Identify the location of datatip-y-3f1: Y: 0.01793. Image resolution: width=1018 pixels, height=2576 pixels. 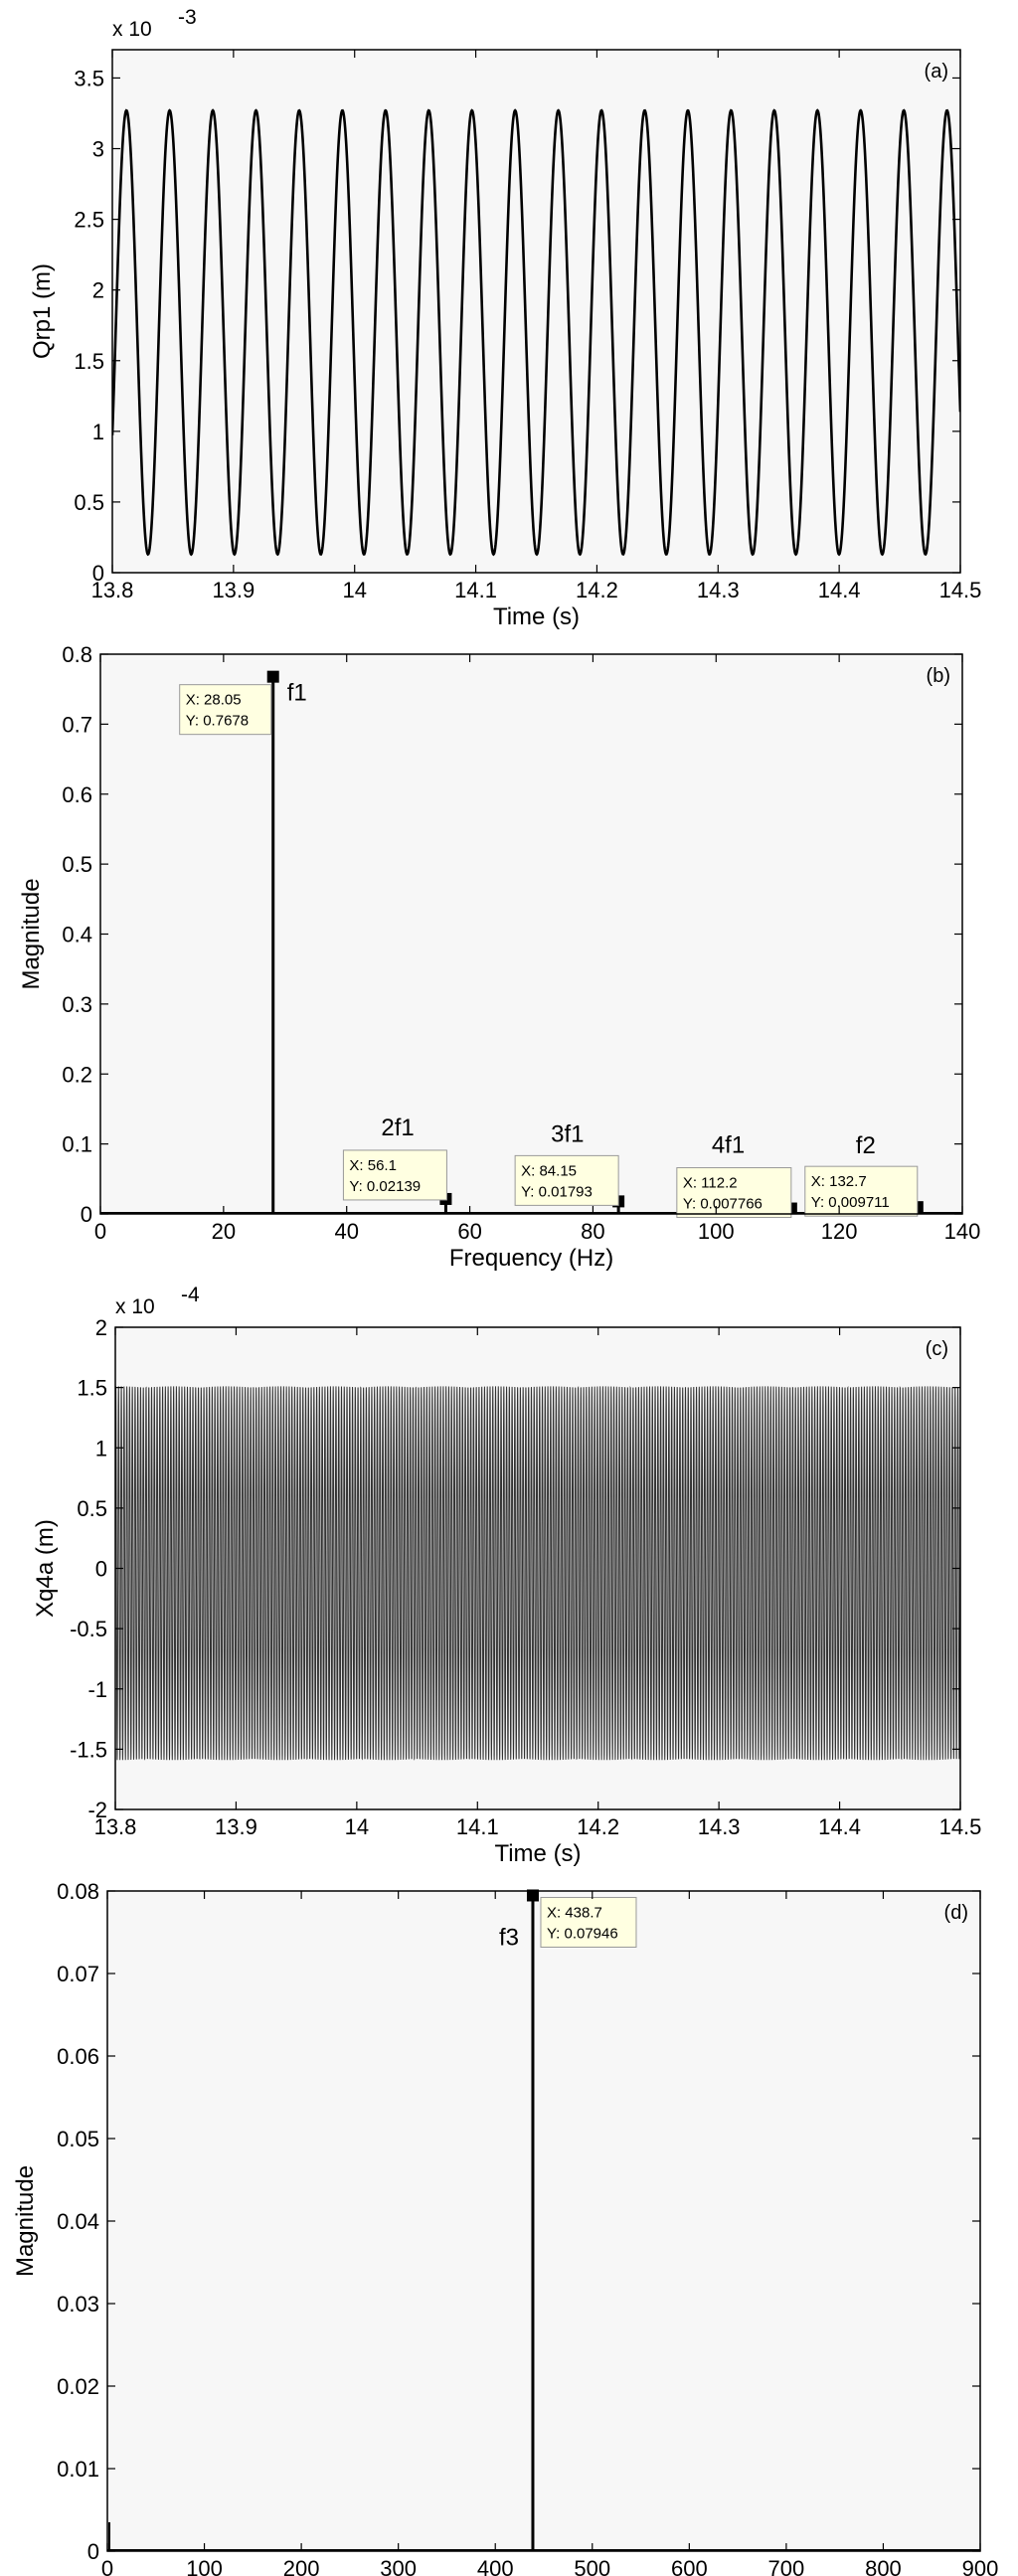
(557, 1191).